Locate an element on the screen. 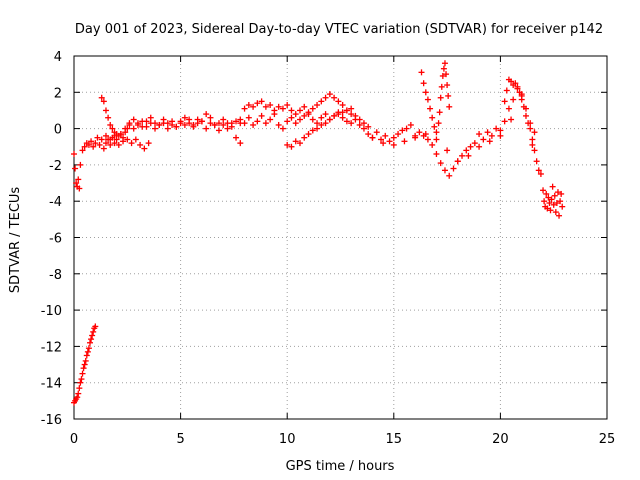 The width and height of the screenshot is (640, 480). y-tick-label: -6 is located at coordinates (55, 239).